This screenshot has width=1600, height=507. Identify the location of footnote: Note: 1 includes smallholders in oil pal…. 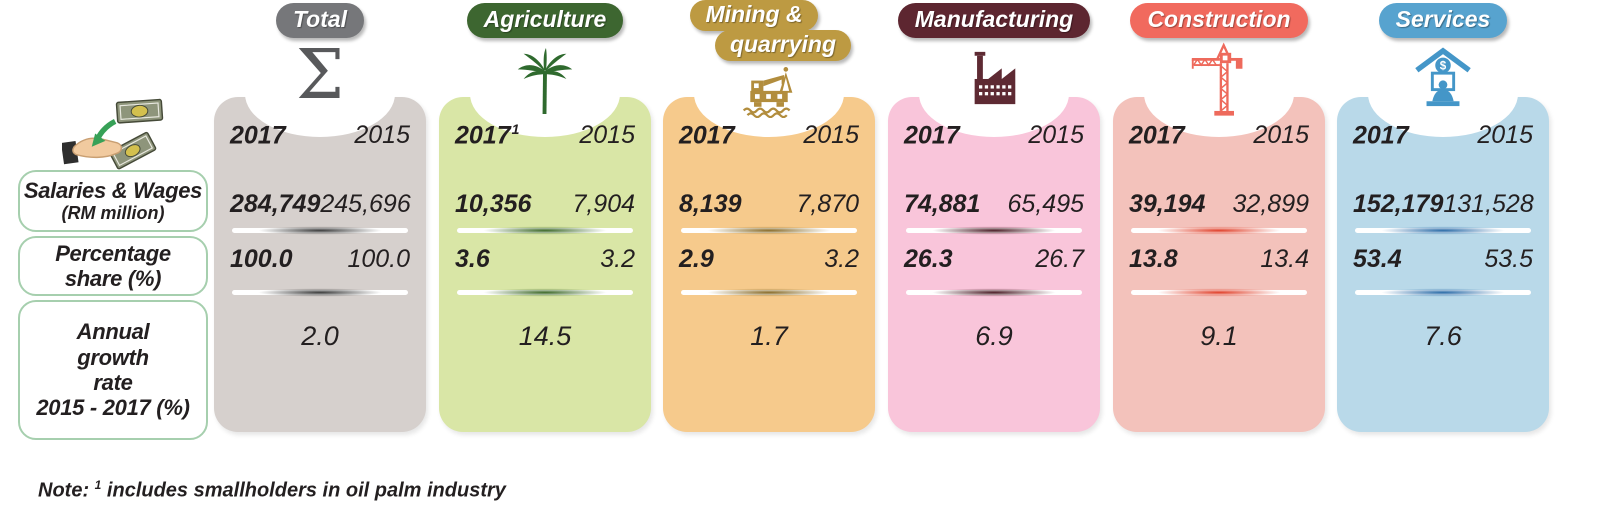
(272, 490).